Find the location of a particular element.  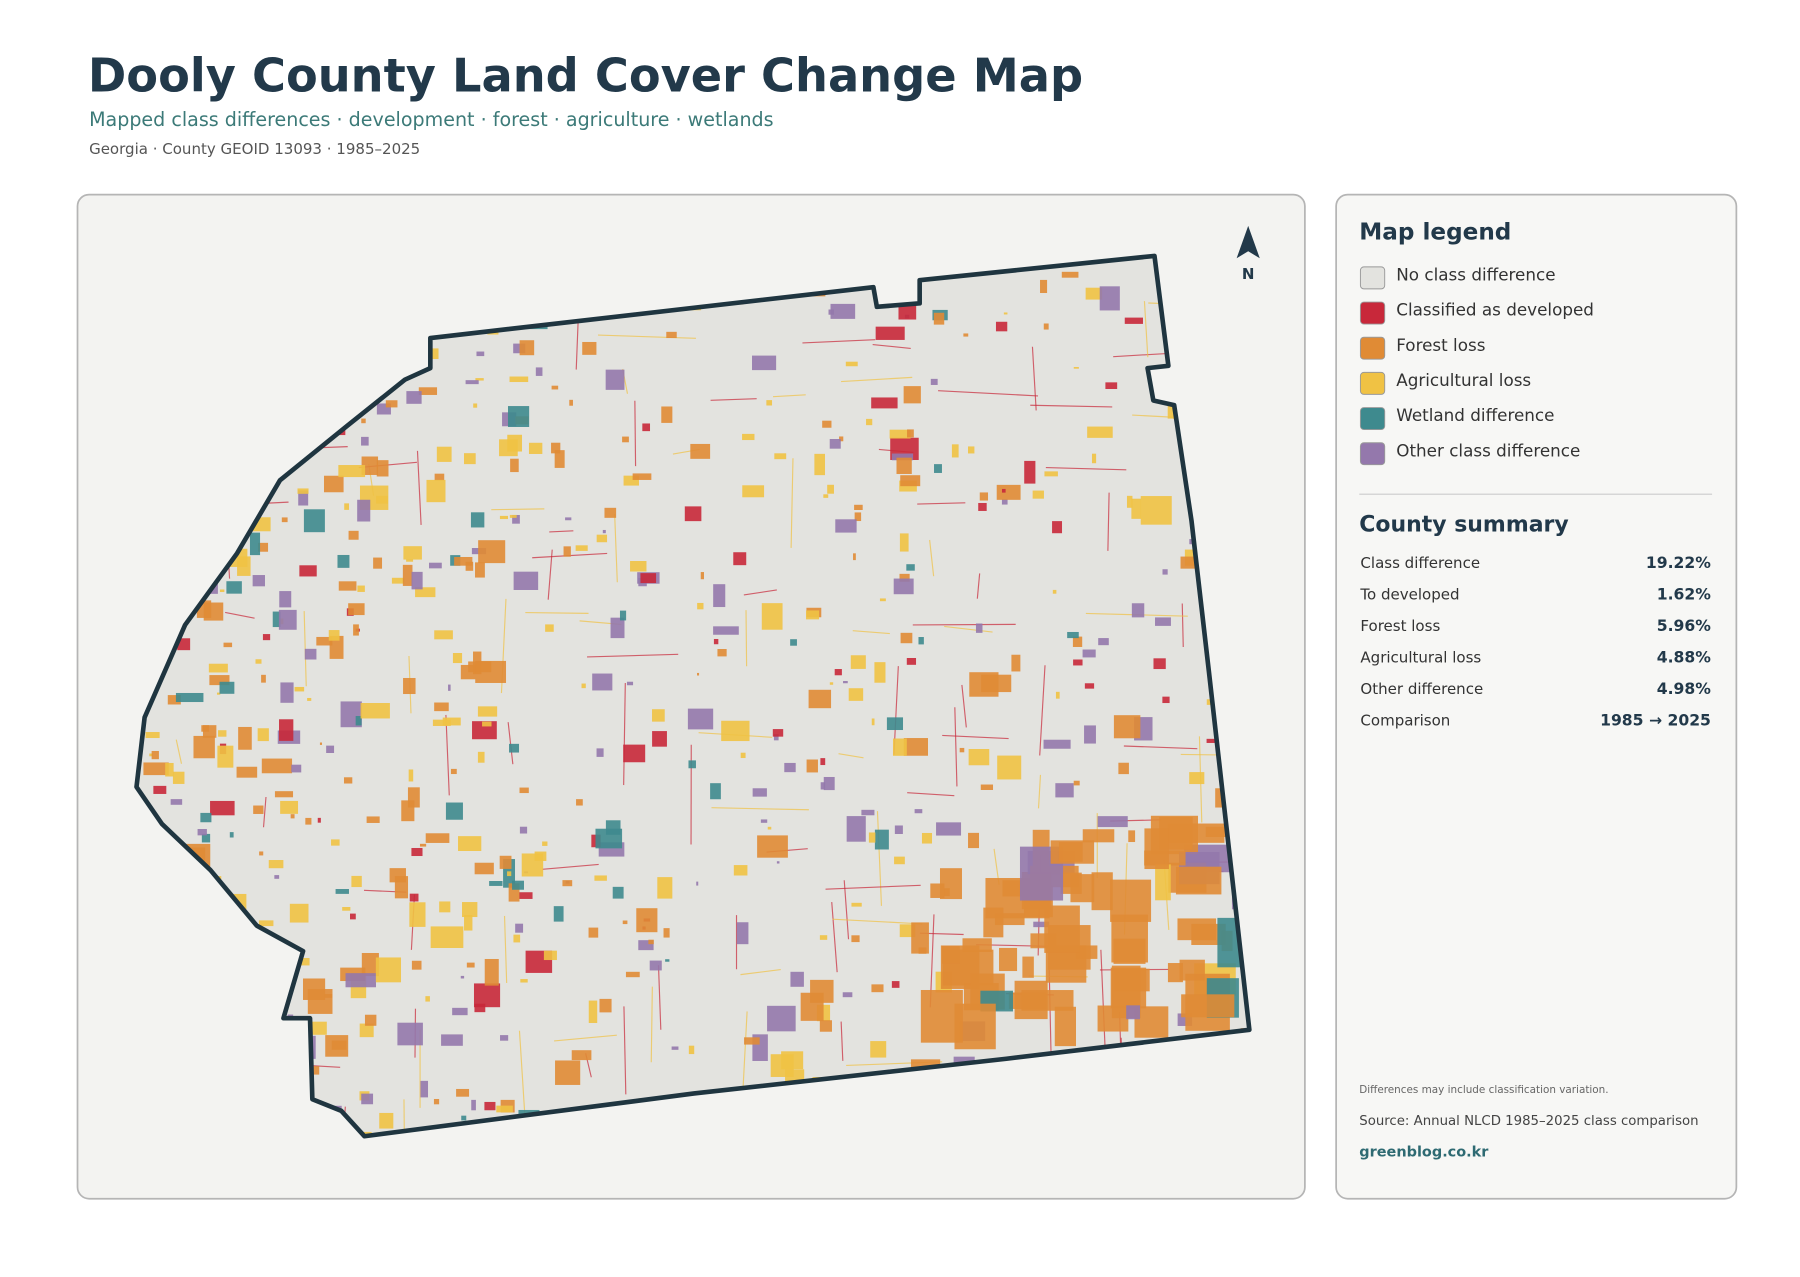

summary-label: Class difference is located at coordinates (1420, 563).